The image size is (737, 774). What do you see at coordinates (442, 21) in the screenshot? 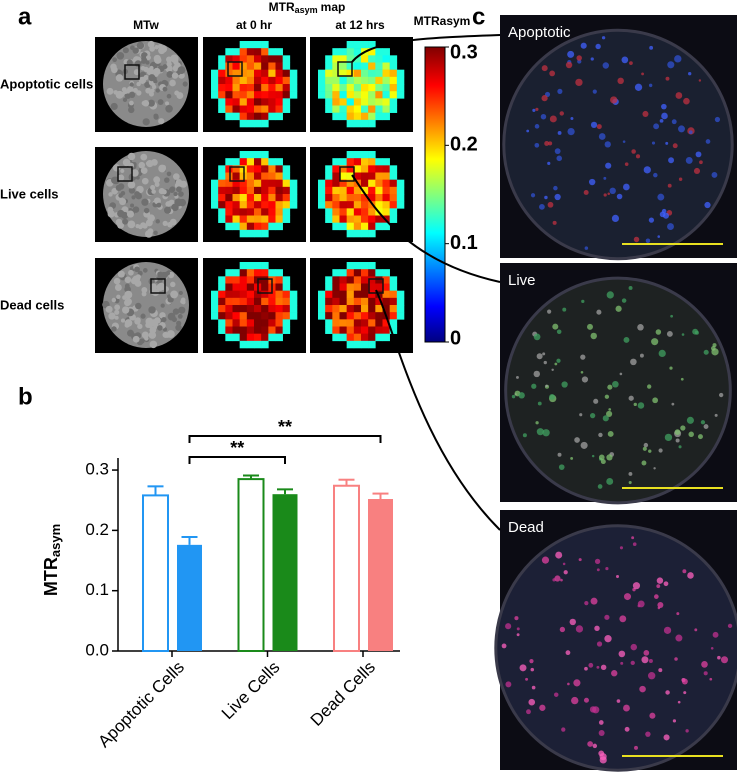
I see `colorbar-label: MTRasym` at bounding box center [442, 21].